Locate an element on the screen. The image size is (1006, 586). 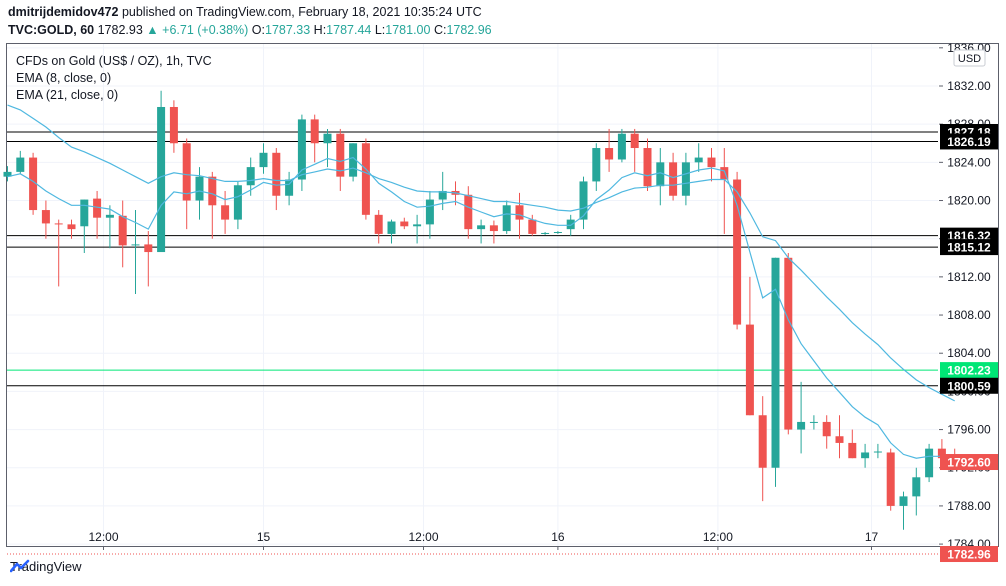
x-tick-label: 17 is located at coordinates (872, 537).